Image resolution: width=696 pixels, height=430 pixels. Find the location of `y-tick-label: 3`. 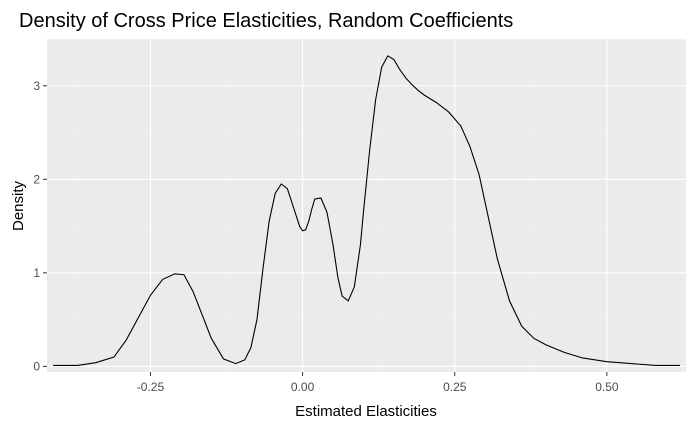

y-tick-label: 3 is located at coordinates (36, 86).